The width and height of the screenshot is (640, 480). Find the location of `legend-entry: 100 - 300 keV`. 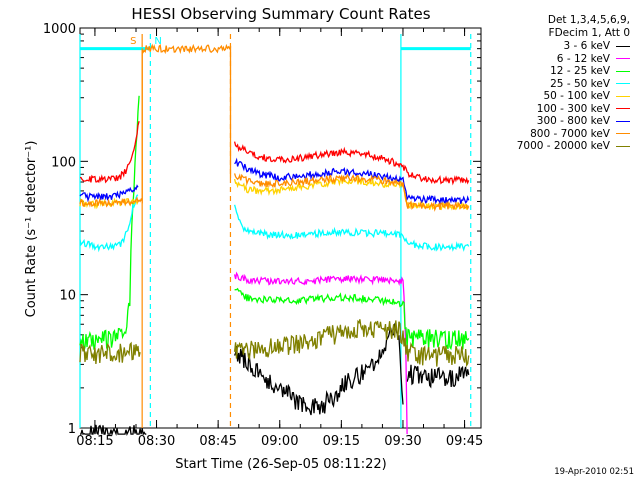

legend-entry: 100 - 300 keV is located at coordinates (583, 109).